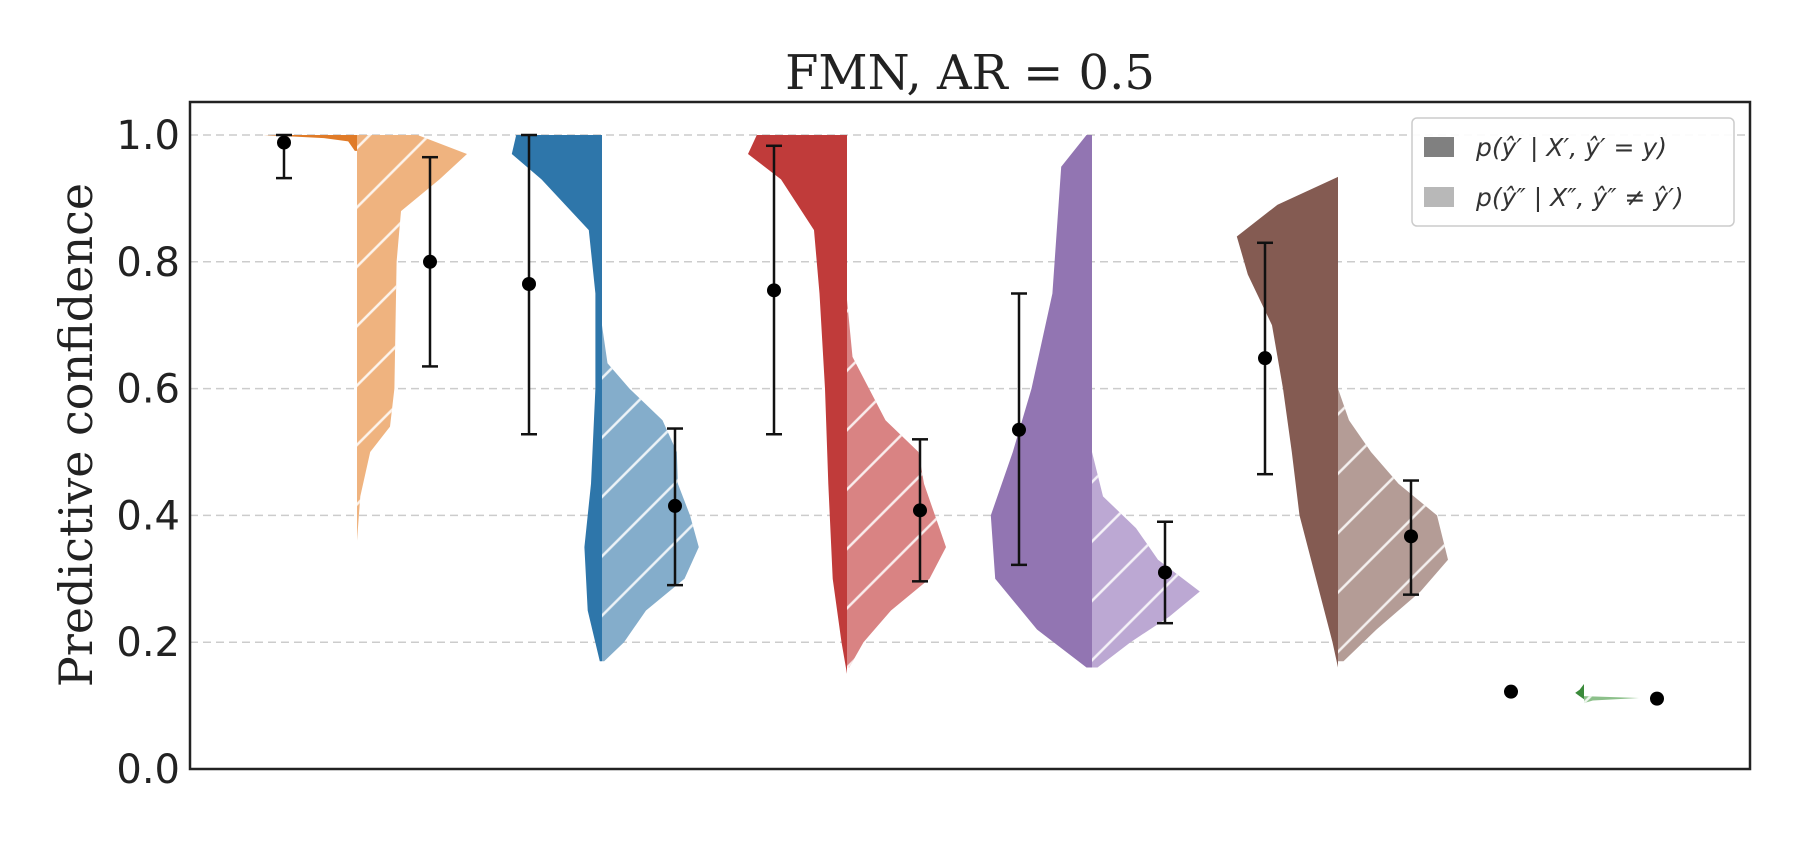 The image size is (1799, 848). What do you see at coordinates (970, 73) in the screenshot?
I see `chart-title: FMN, AR = 0.5` at bounding box center [970, 73].